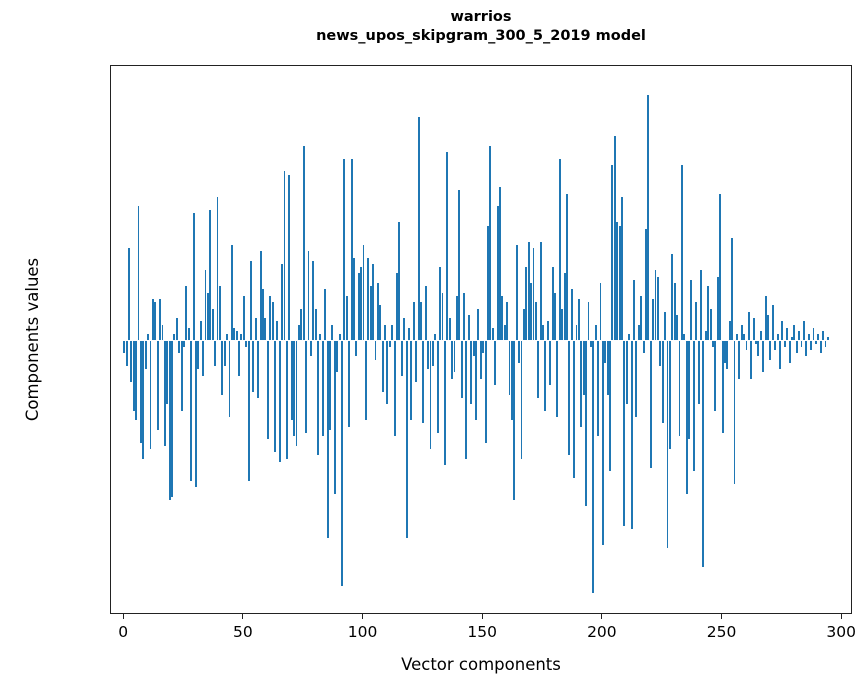 The height and width of the screenshot is (696, 867). Describe the element at coordinates (32, 339) in the screenshot. I see `y-axis-label: Components values` at that location.